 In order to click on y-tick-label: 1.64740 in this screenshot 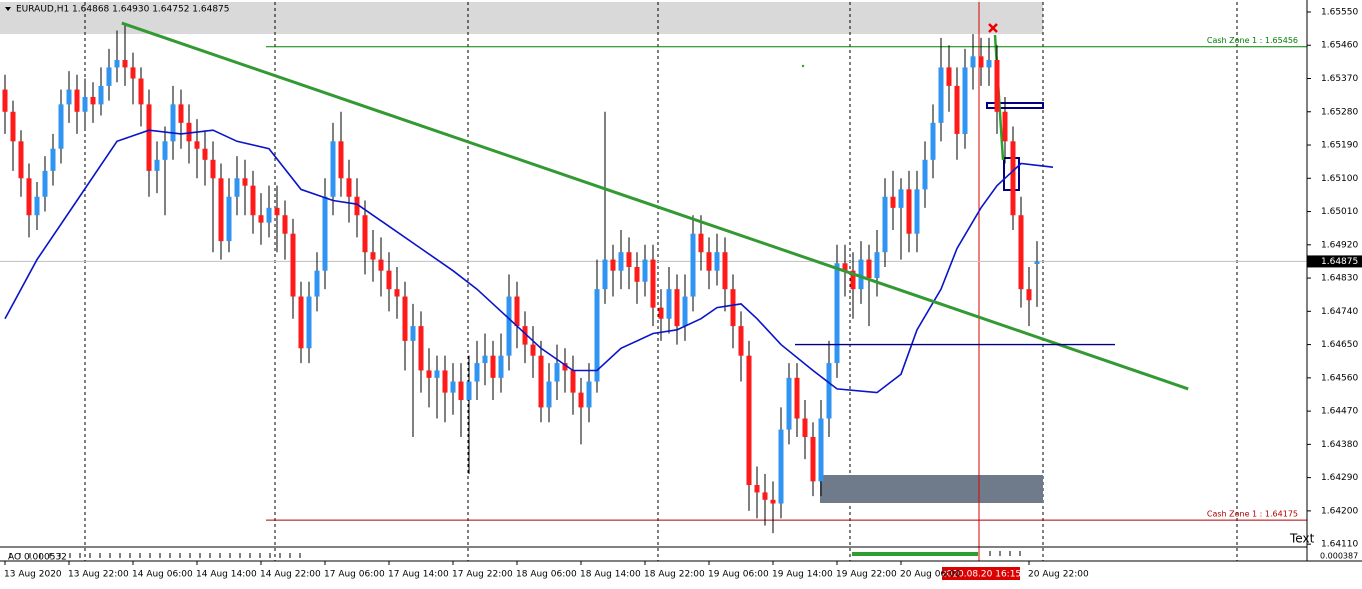, I will do `click(1339, 312)`.